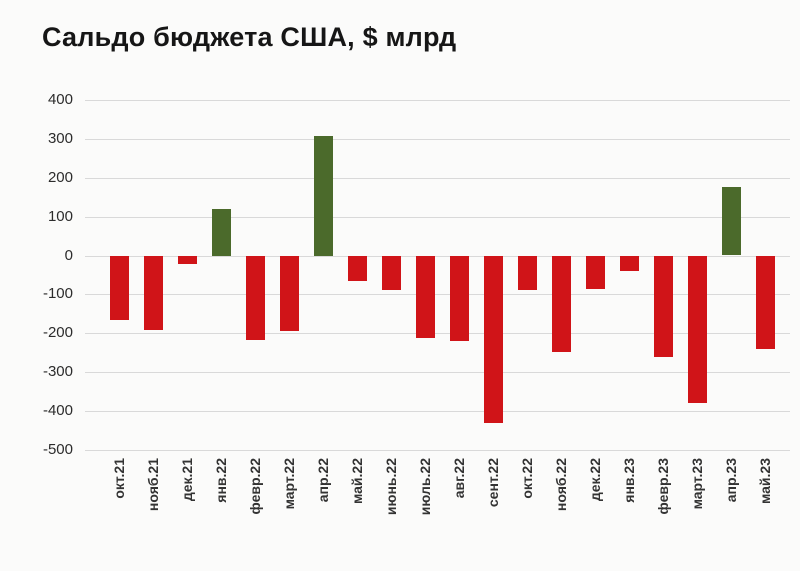 The image size is (800, 571). I want to click on x-axis-label: окт.22, so click(527, 478).